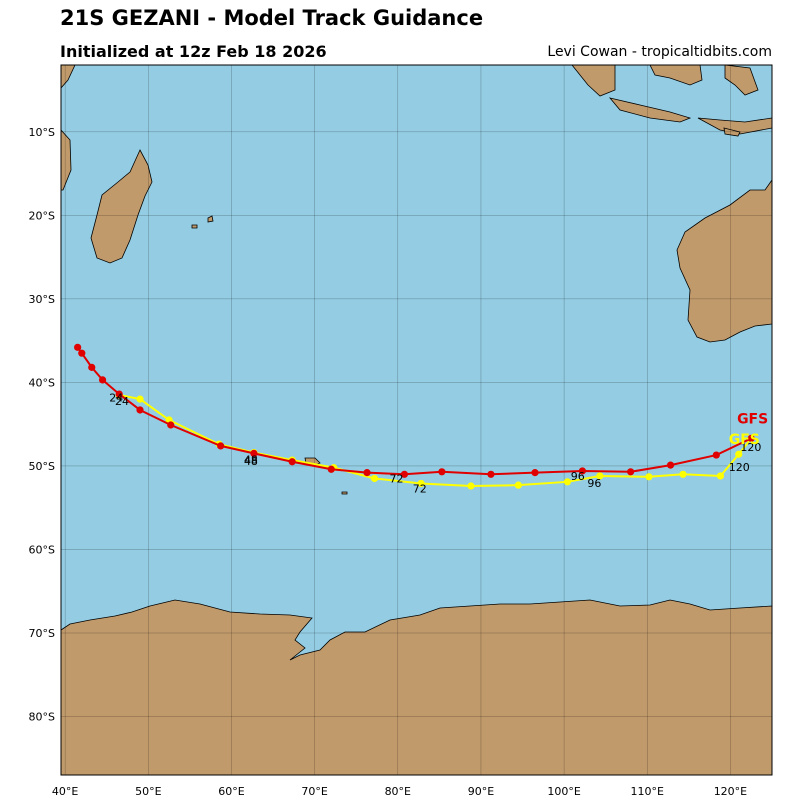 This screenshot has width=800, height=800. What do you see at coordinates (659, 52) in the screenshot?
I see `map-credit: Levi Cowan - tropicaltidbits.com` at bounding box center [659, 52].